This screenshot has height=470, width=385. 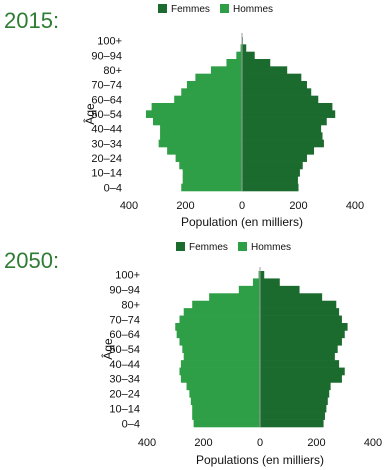 What do you see at coordinates (217, 327) in the screenshot?
I see `chart-1-bar-hommes-65–69` at bounding box center [217, 327].